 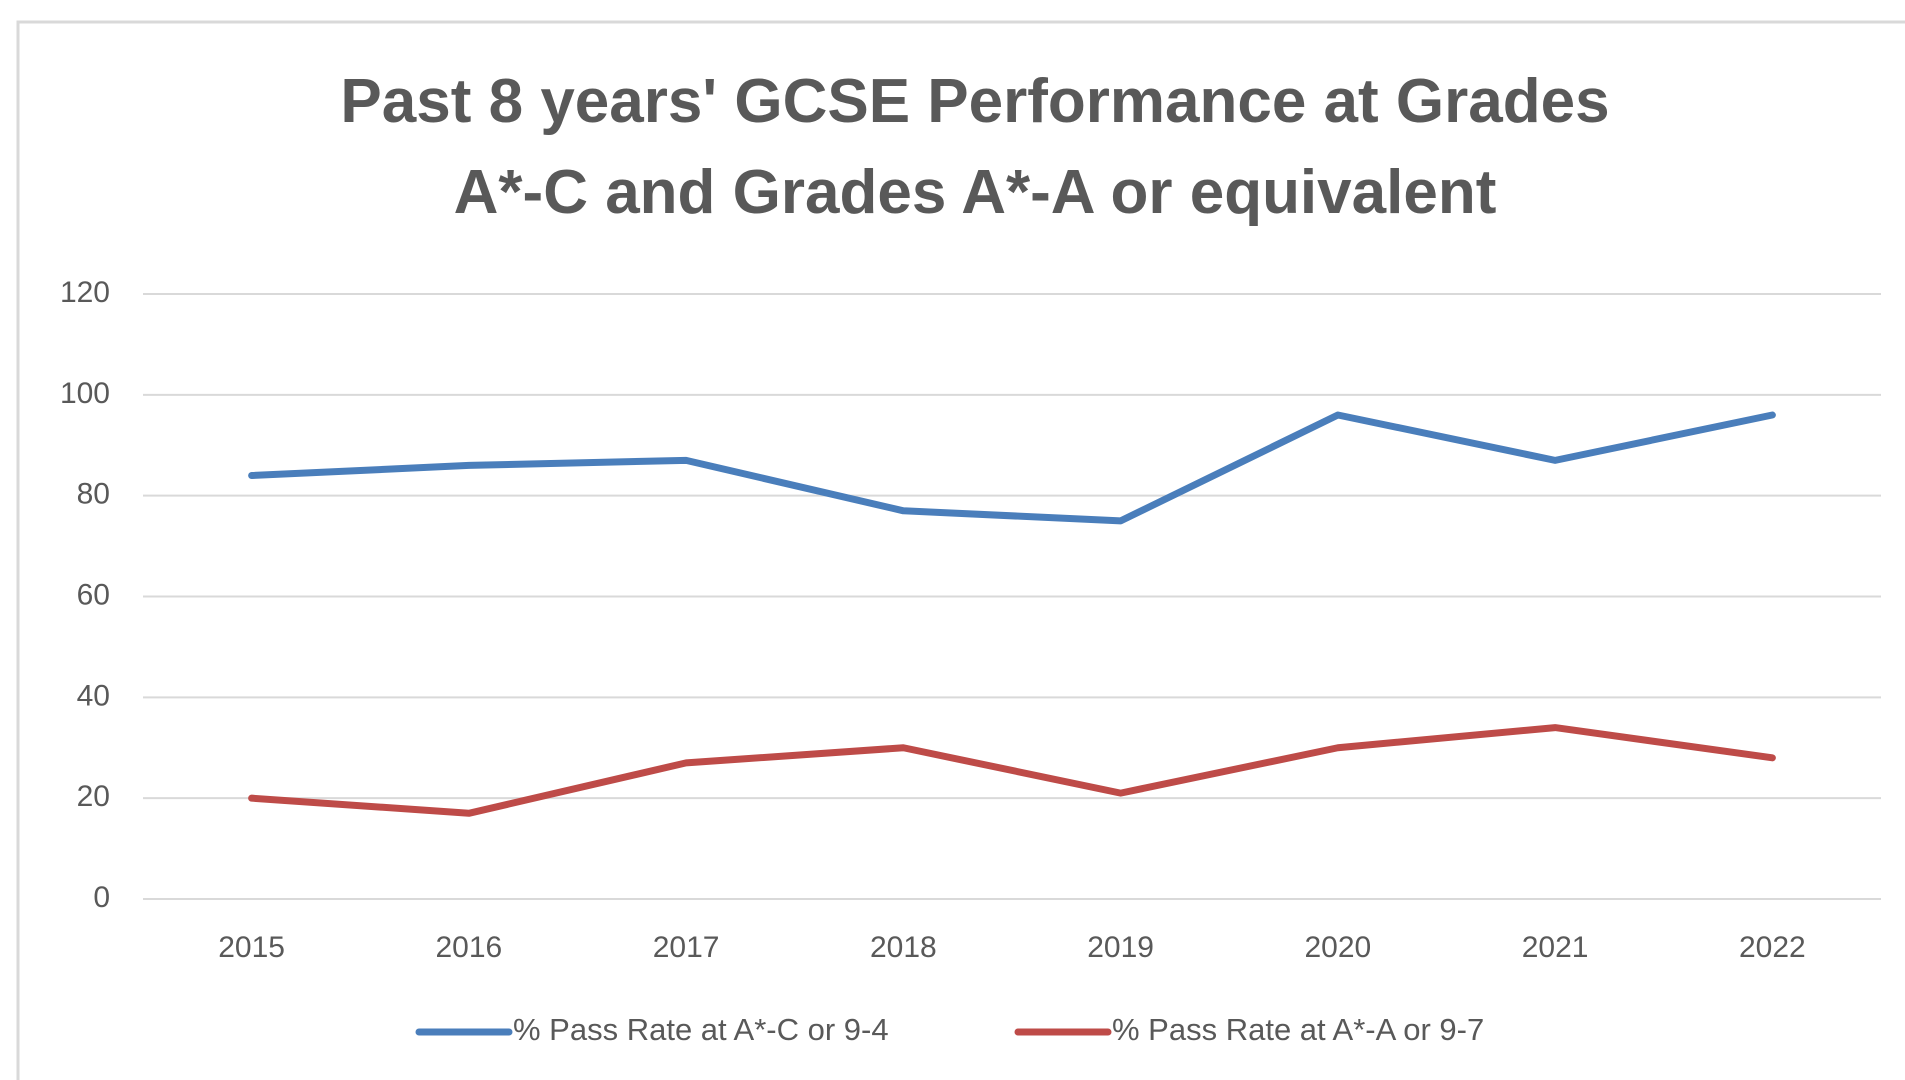 I want to click on y-tick-label: 80, so click(x=93, y=494).